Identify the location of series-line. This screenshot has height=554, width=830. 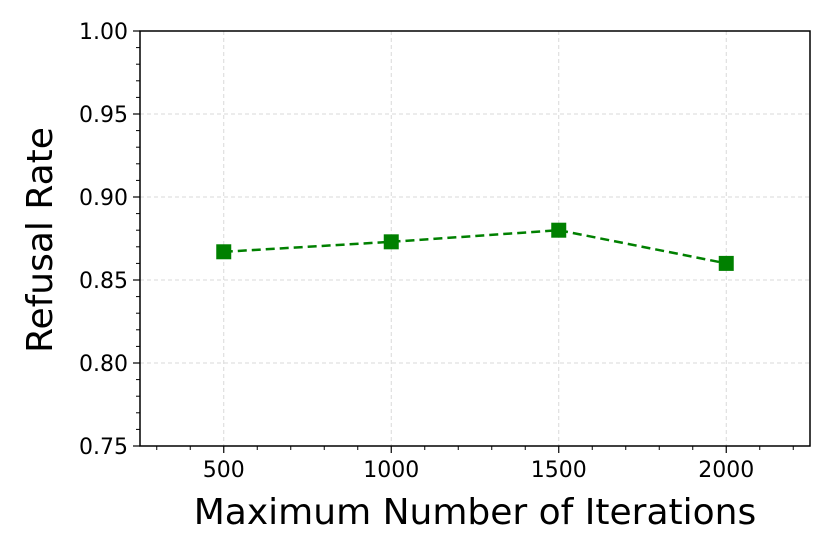
(475, 246).